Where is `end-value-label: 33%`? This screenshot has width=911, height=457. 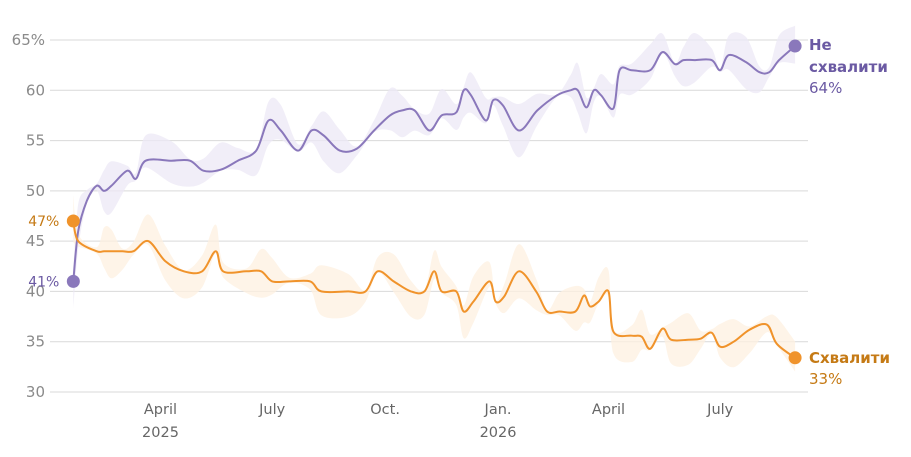
end-value-label: 33% is located at coordinates (825, 379).